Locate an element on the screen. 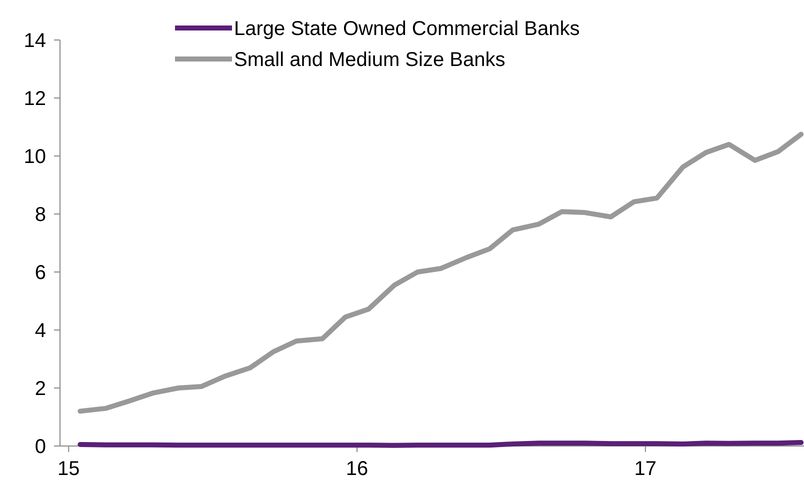 Image resolution: width=804 pixels, height=489 pixels. y-tick-label: 2 is located at coordinates (40, 389).